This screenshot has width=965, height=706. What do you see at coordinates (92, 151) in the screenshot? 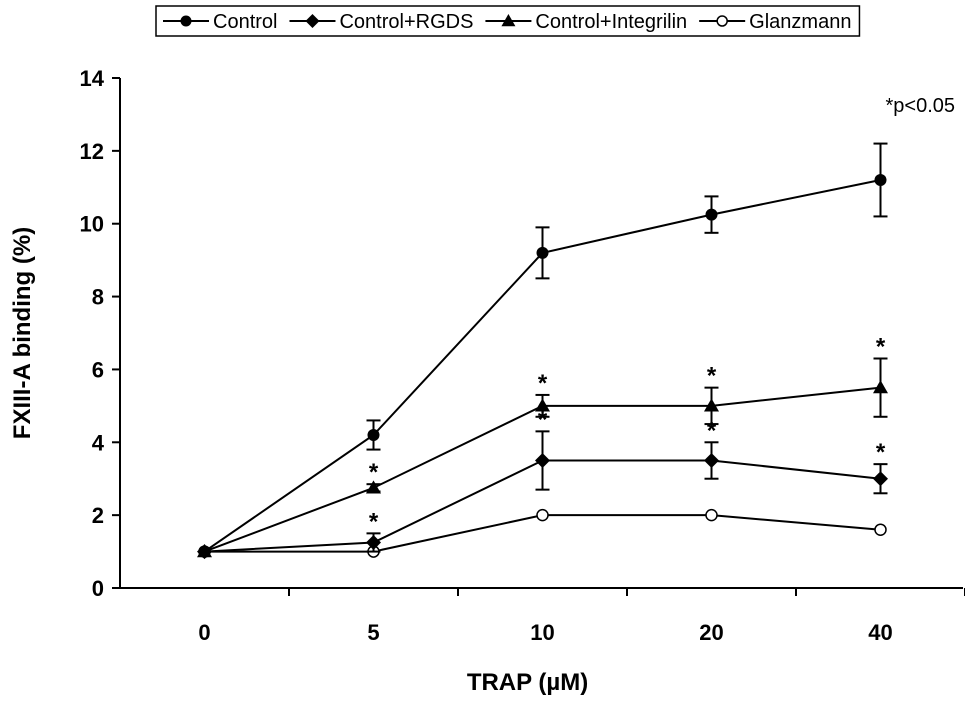
I see `y-tick-label: 12` at bounding box center [92, 151].